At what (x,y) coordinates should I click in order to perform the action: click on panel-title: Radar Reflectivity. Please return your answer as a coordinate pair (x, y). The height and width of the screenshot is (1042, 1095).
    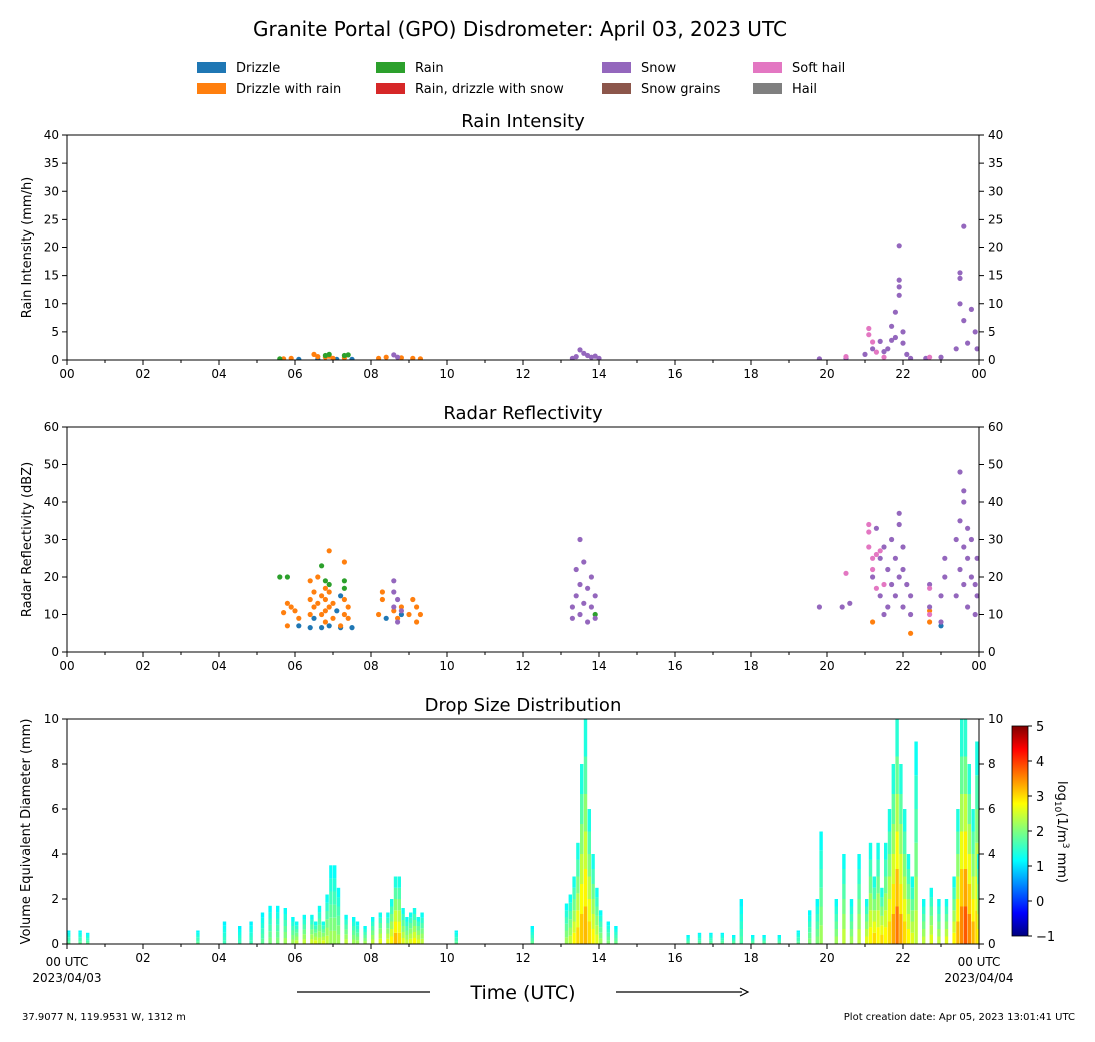
    Looking at the image, I should click on (523, 413).